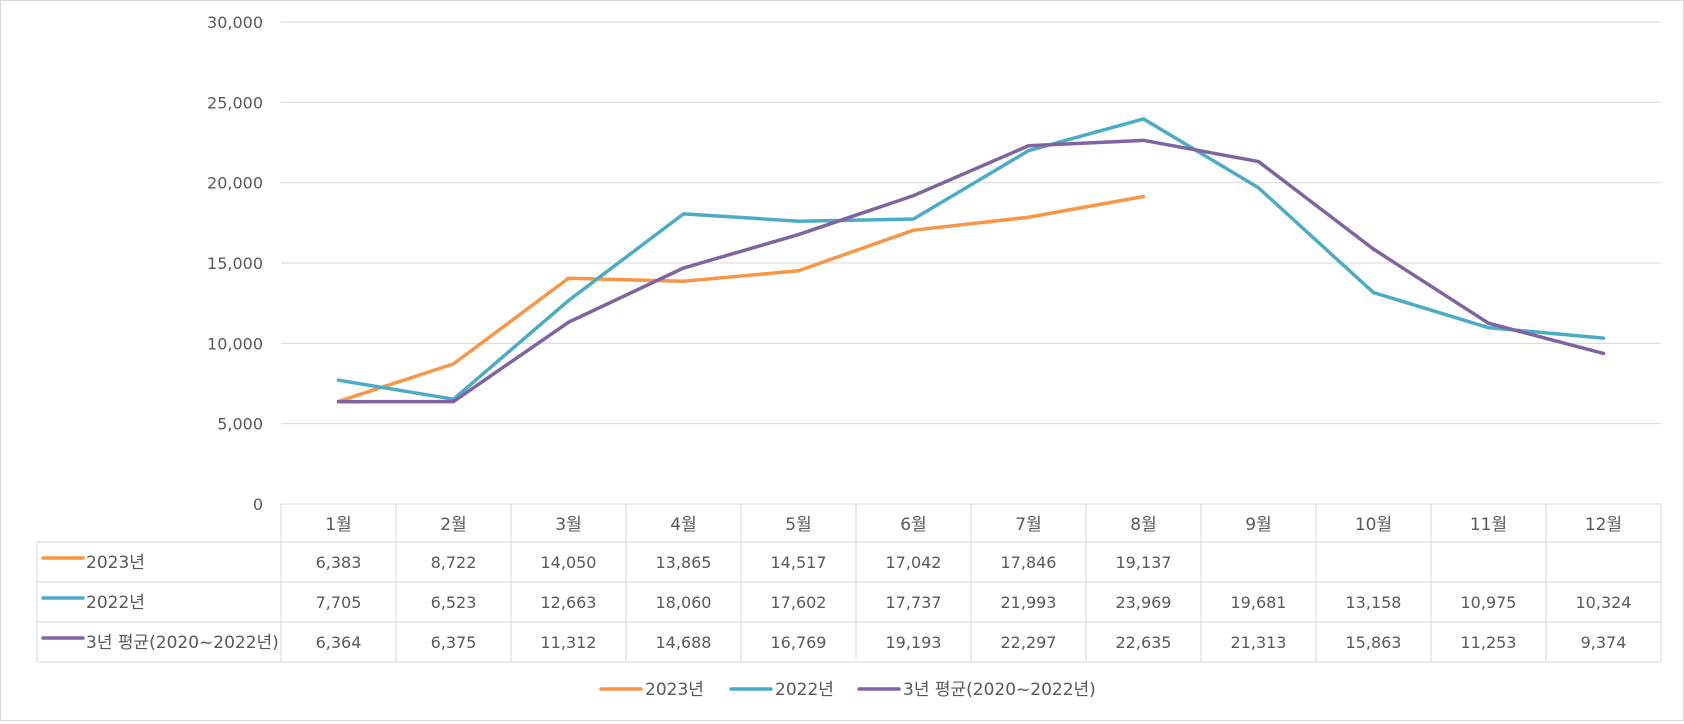 The width and height of the screenshot is (1684, 724). What do you see at coordinates (1603, 525) in the screenshot?
I see `x-tick-label: 12월` at bounding box center [1603, 525].